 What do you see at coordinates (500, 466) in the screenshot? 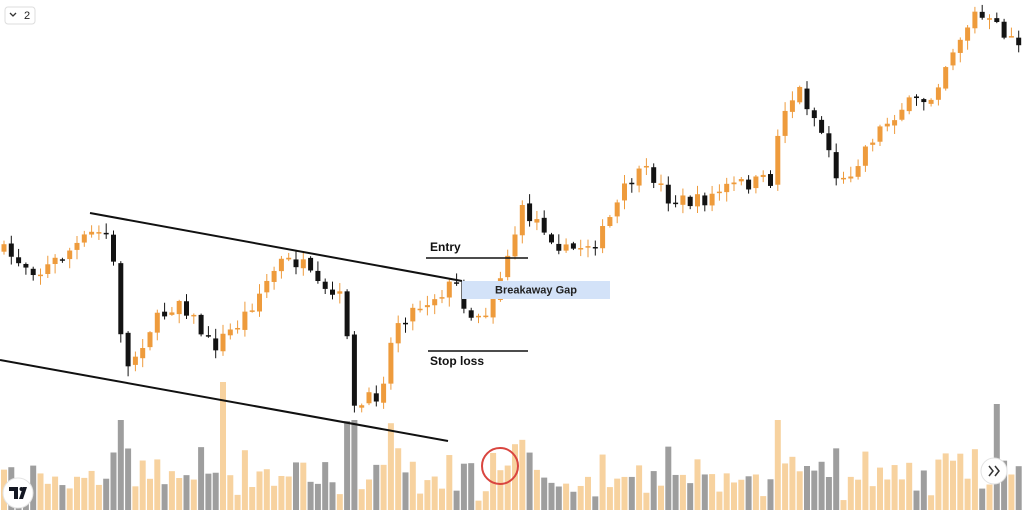
I see `volume-highlight-circle` at bounding box center [500, 466].